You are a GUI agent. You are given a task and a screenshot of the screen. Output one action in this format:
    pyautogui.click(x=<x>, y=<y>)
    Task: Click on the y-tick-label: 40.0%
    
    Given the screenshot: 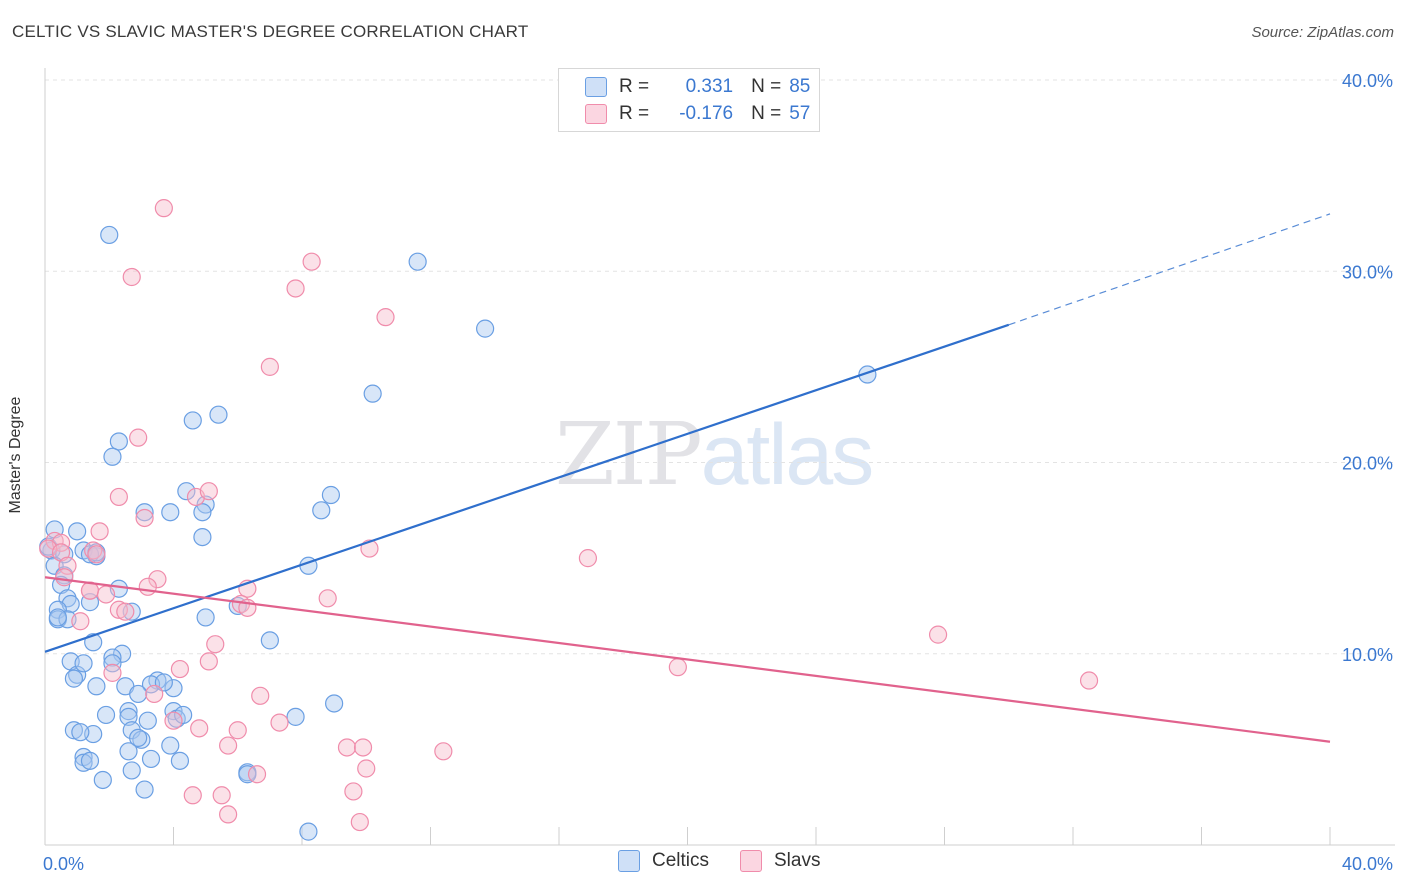 What is the action you would take?
    pyautogui.click(x=1367, y=81)
    